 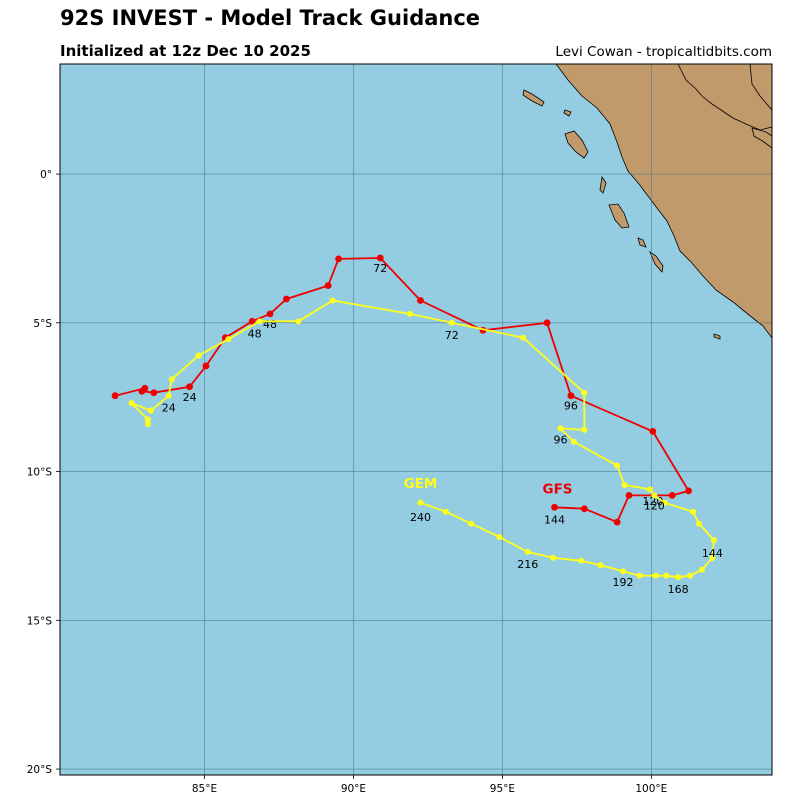 What do you see at coordinates (724, 97) in the screenshot?
I see `malay-peninsula-landmass` at bounding box center [724, 97].